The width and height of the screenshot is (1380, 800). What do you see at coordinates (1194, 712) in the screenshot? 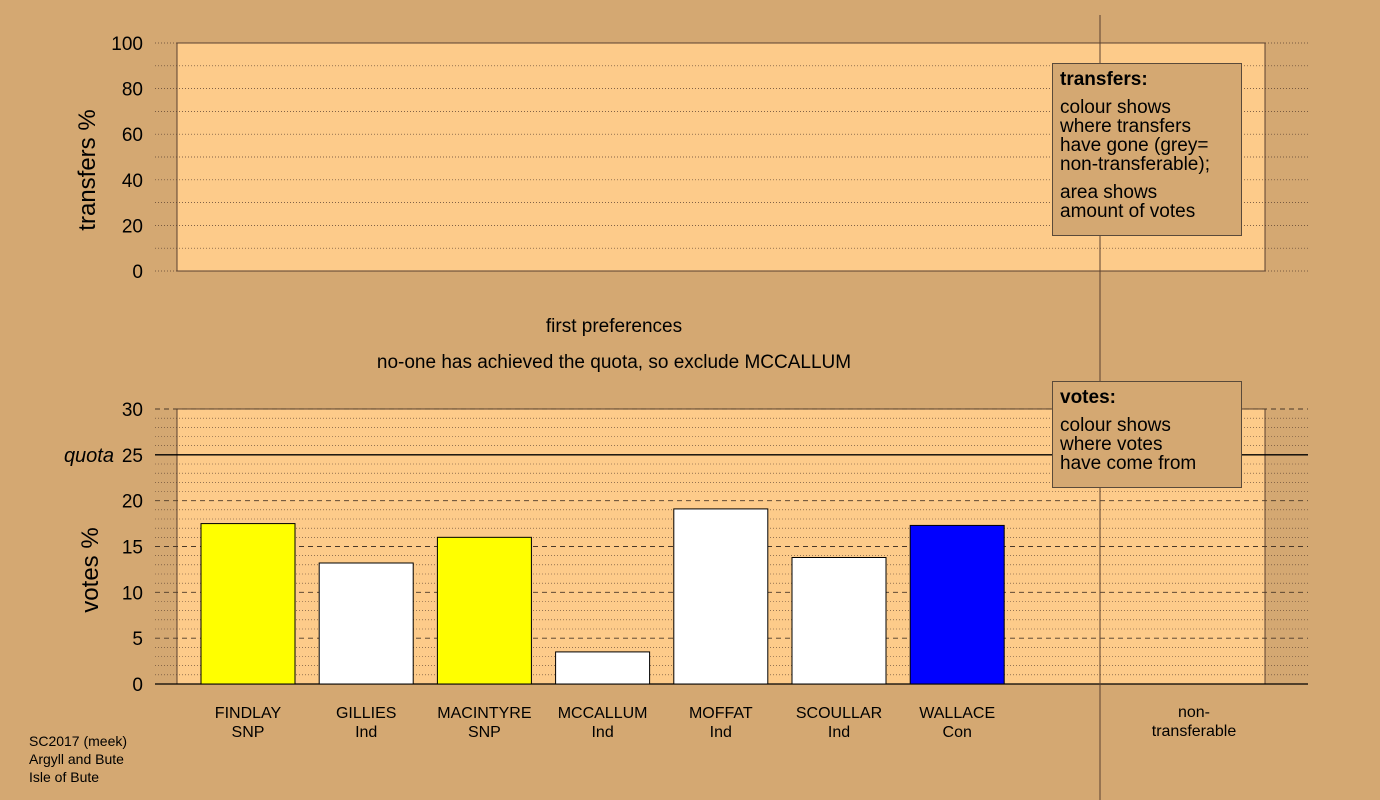
I see `non-transferable-label: non-` at bounding box center [1194, 712].